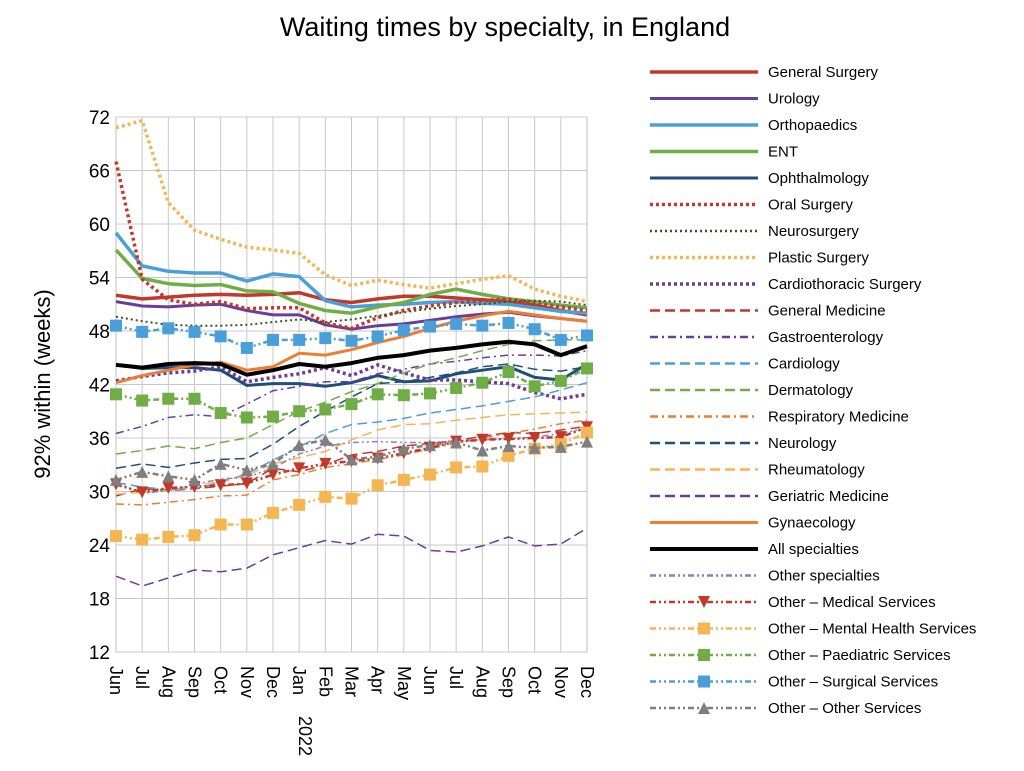  What do you see at coordinates (745, 364) in the screenshot?
I see `legend-entry: Cardiology` at bounding box center [745, 364].